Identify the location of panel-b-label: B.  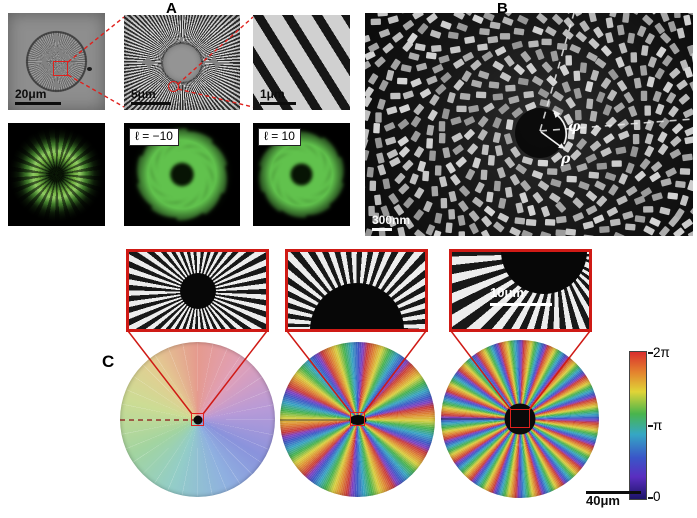
(502, 8).